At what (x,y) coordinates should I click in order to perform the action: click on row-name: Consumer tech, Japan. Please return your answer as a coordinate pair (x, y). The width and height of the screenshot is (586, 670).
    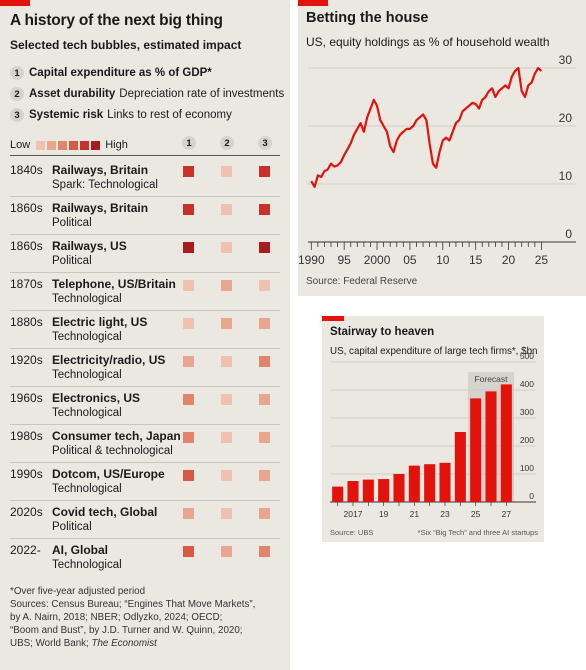
    Looking at the image, I should click on (116, 436).